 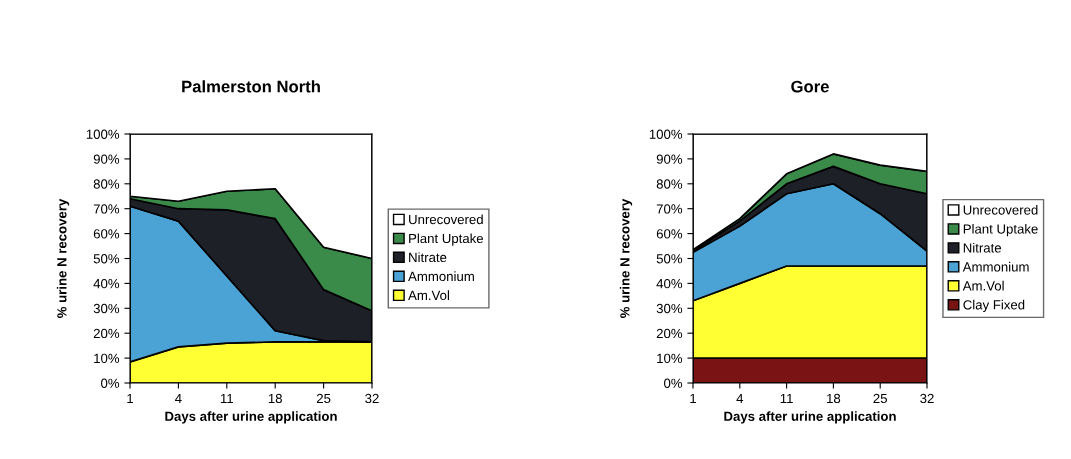 I want to click on chart-title: Gore, so click(x=810, y=86).